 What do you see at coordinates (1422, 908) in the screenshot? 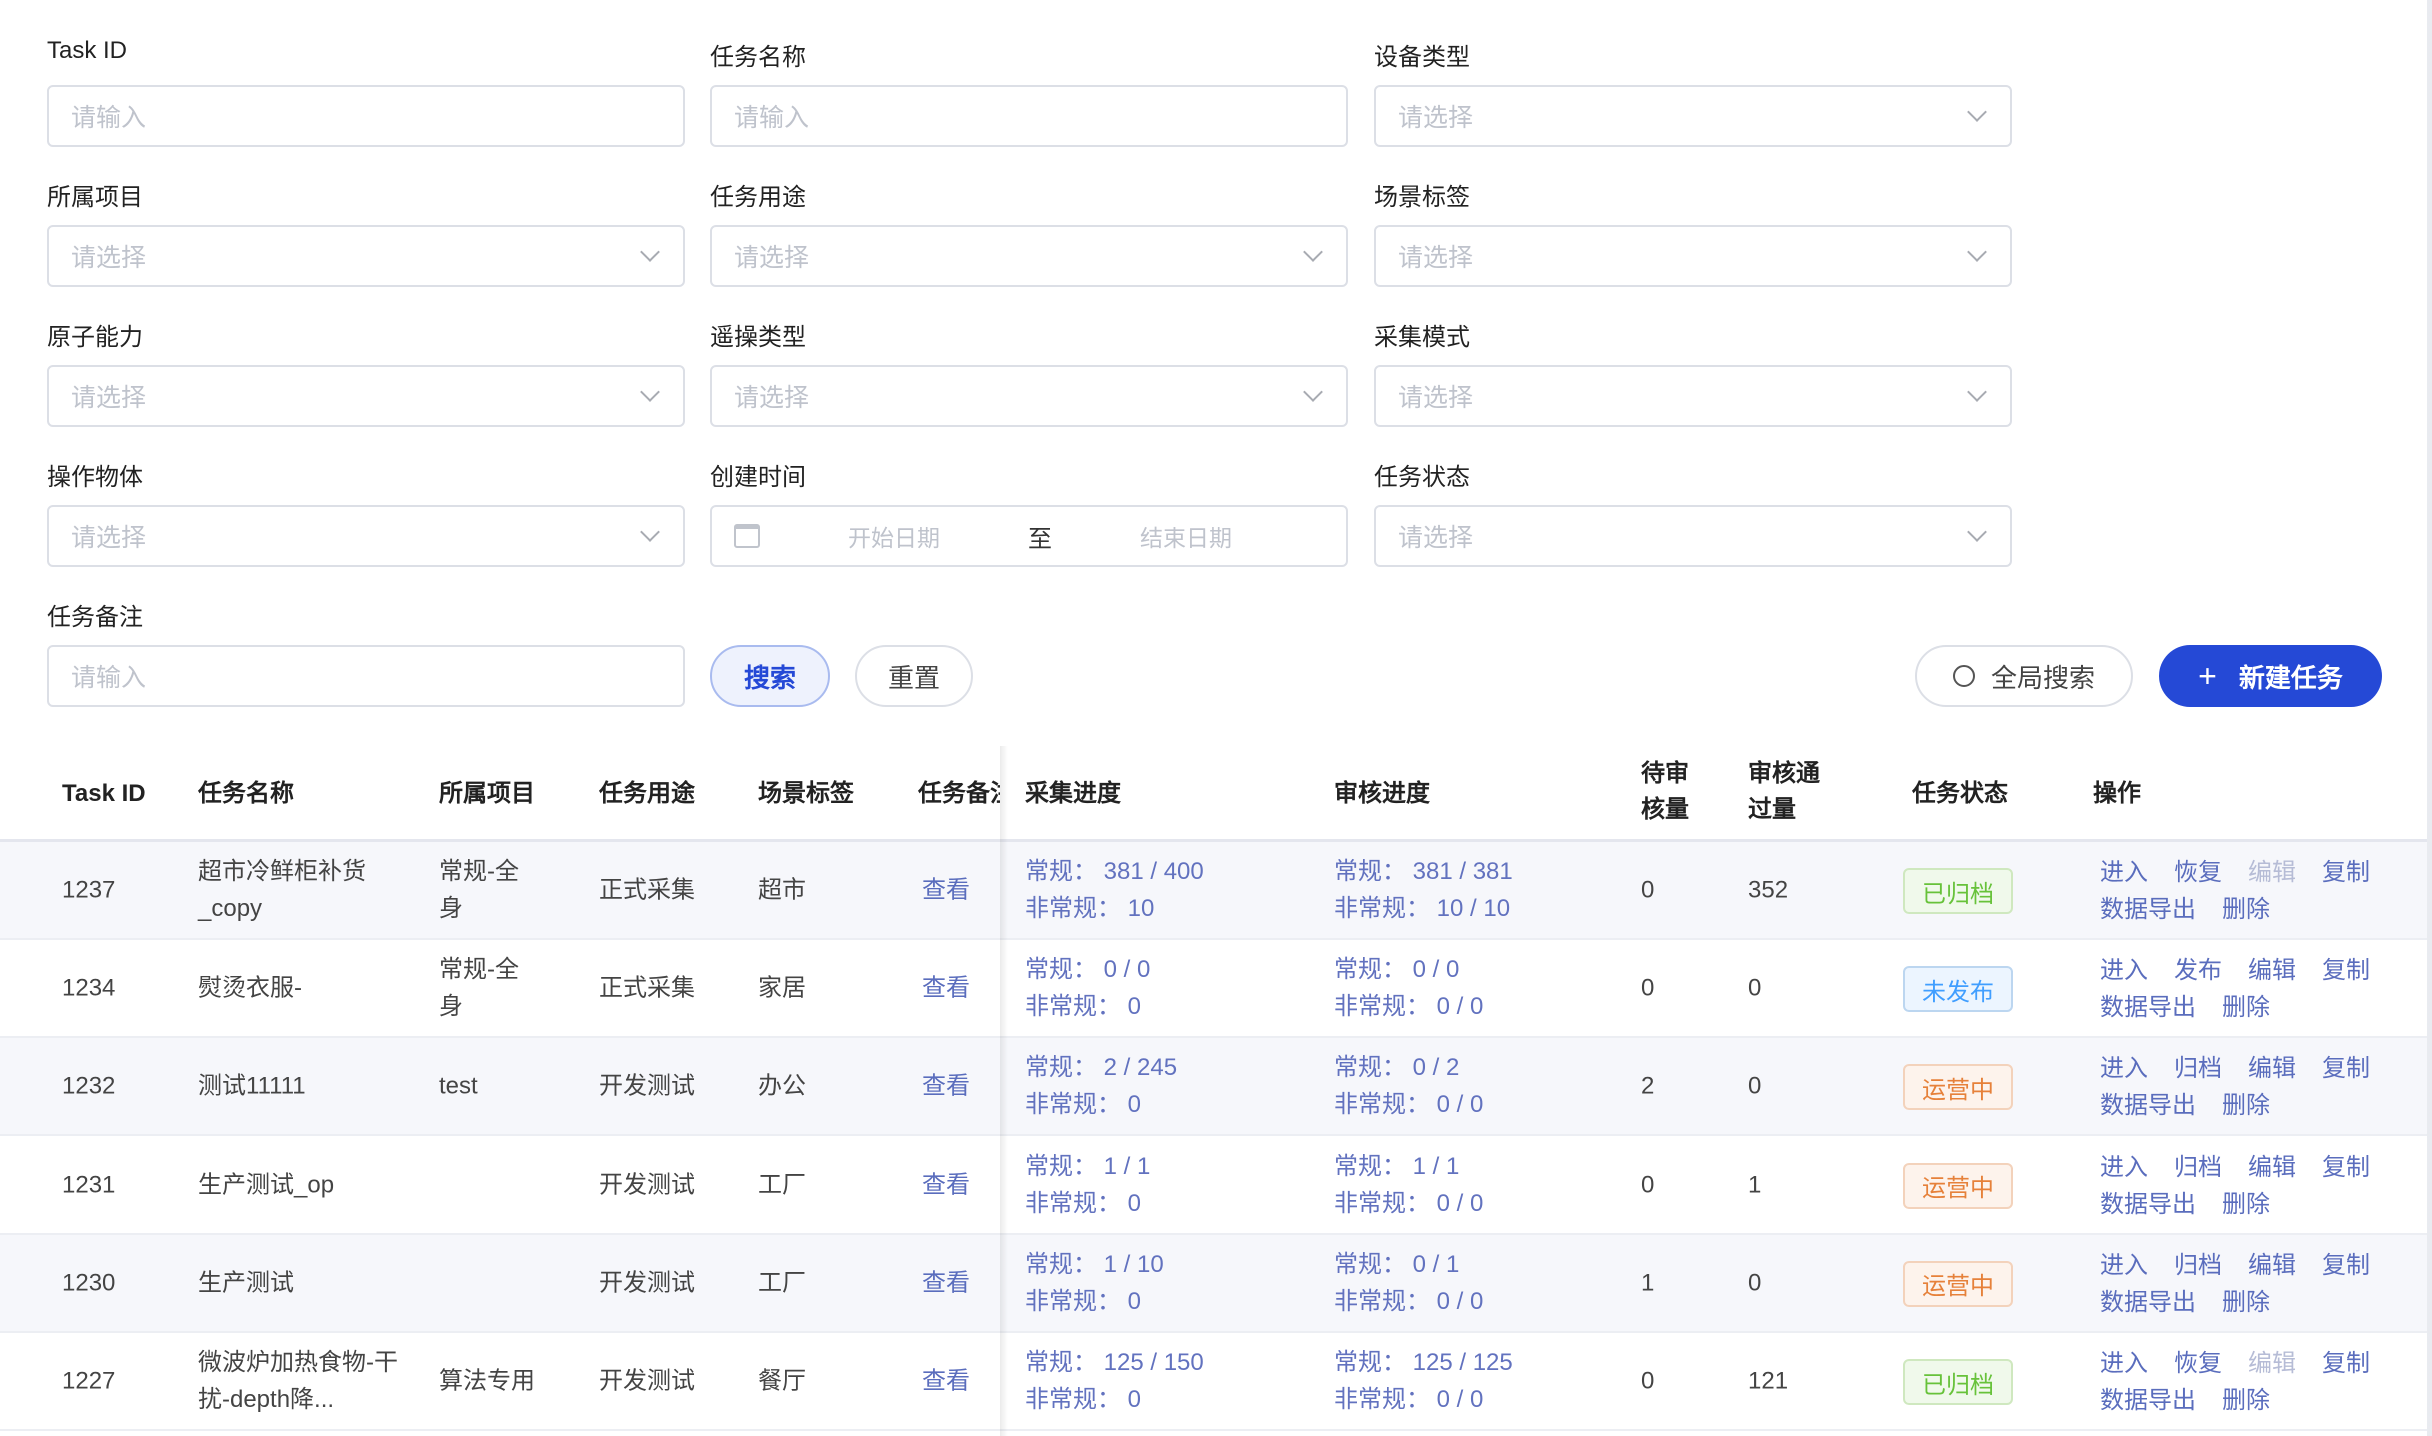
I see `review-progress-irregular: 非常规： 10 / 10` at bounding box center [1422, 908].